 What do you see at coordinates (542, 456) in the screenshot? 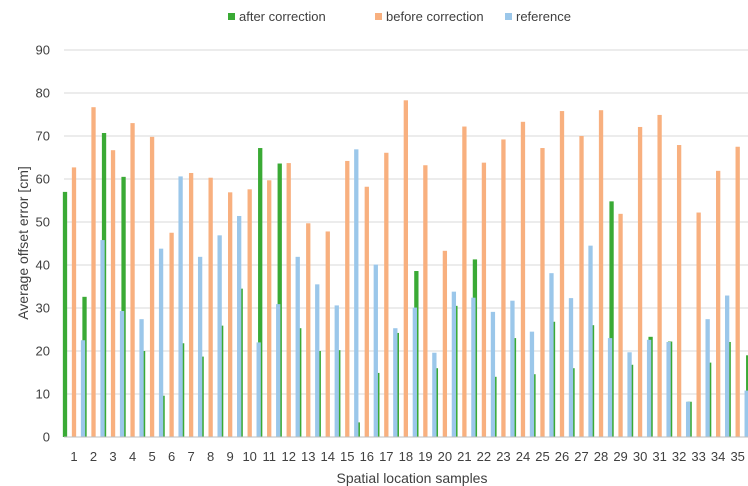
I see `x-tick-label: 25` at bounding box center [542, 456].